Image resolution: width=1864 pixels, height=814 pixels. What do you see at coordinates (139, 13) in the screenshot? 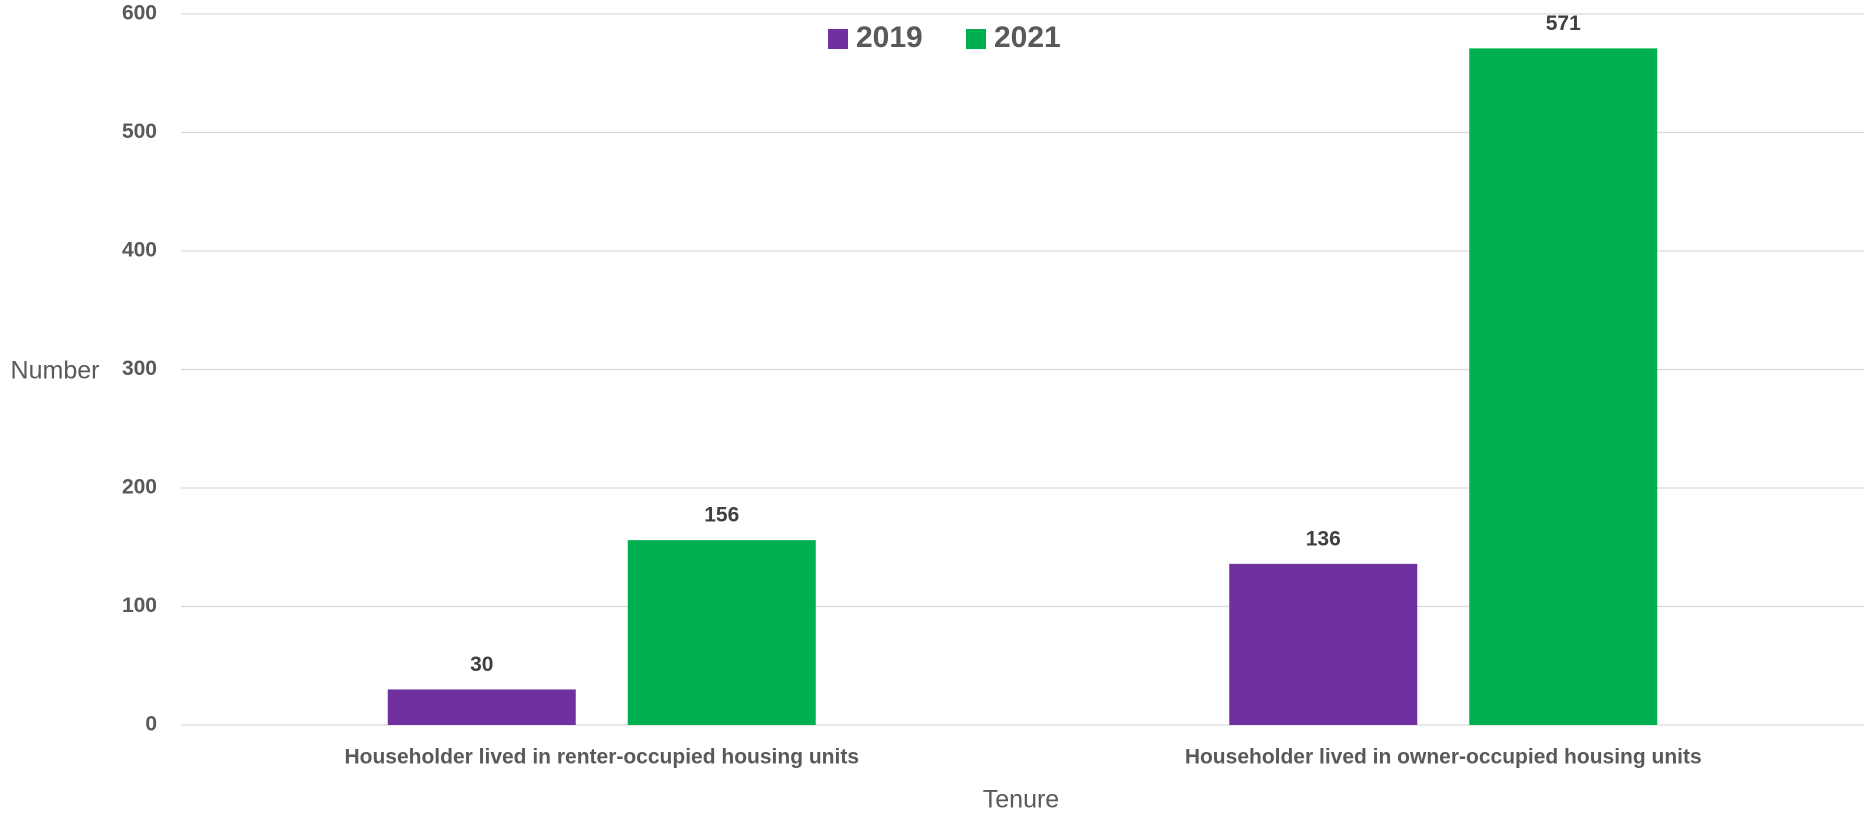
I see `y-tick-label: 600` at bounding box center [139, 13].